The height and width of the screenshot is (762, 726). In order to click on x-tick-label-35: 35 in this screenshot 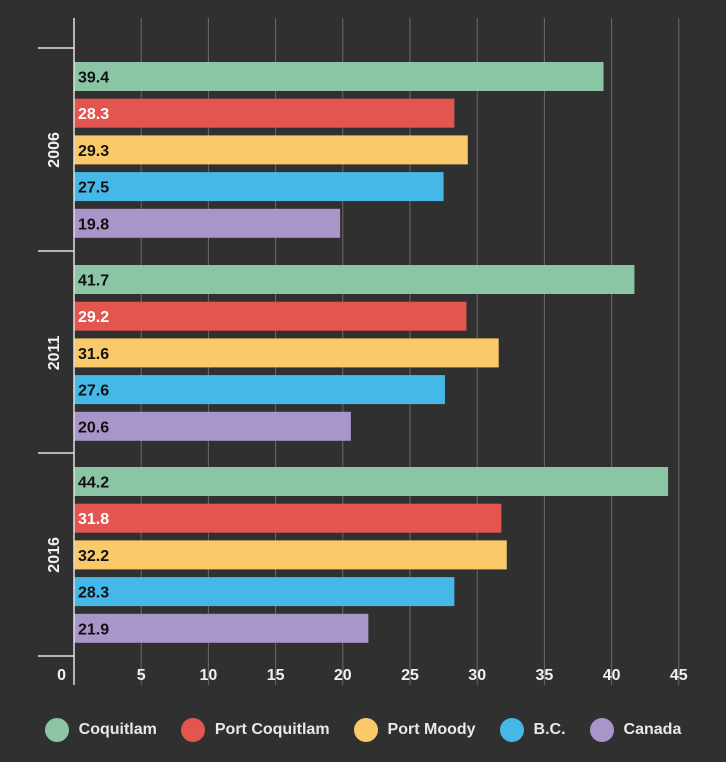, I will do `click(545, 675)`.